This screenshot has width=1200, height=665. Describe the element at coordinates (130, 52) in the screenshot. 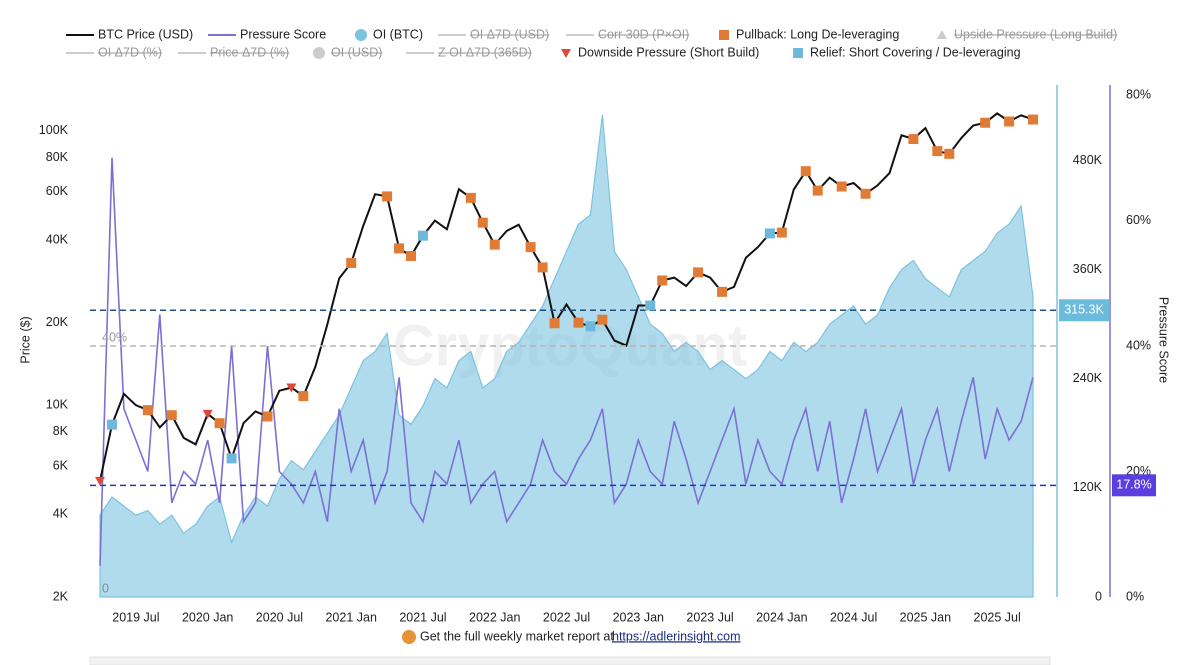

I see `legend-label: OI Δ7D (%)` at that location.